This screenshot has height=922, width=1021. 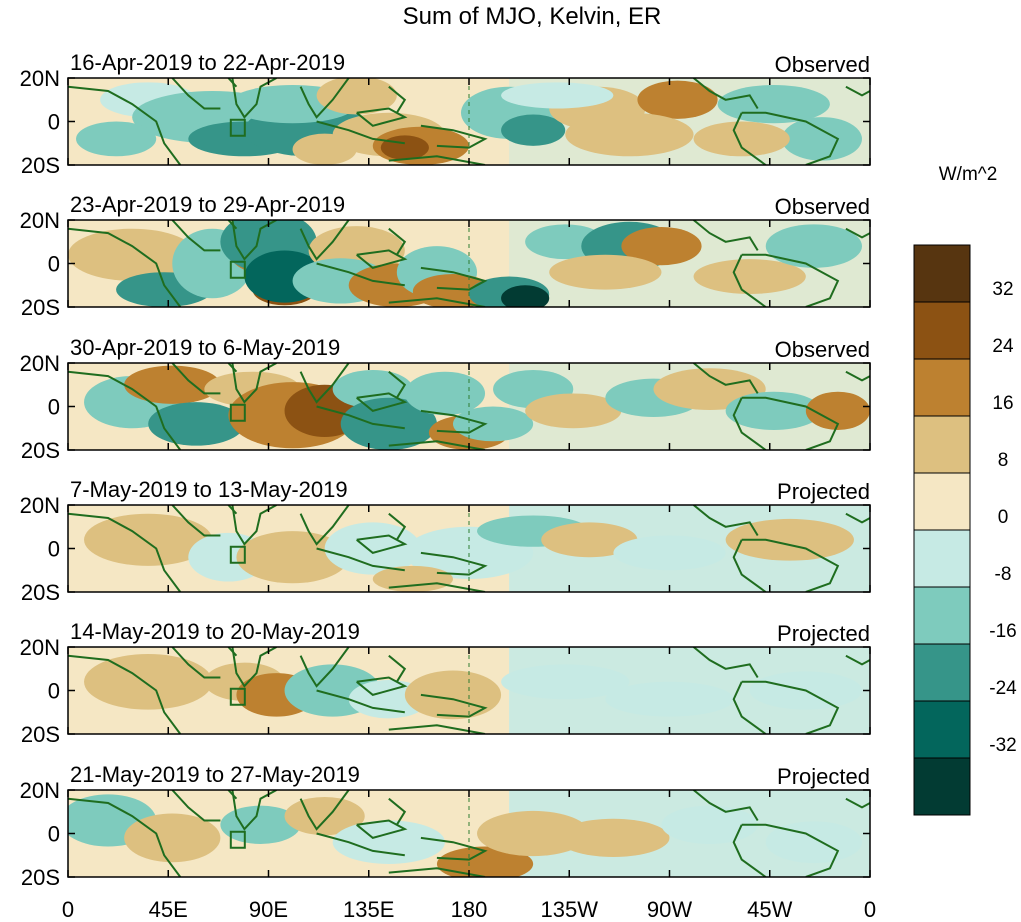 I want to click on coastlines, so click(x=469, y=121).